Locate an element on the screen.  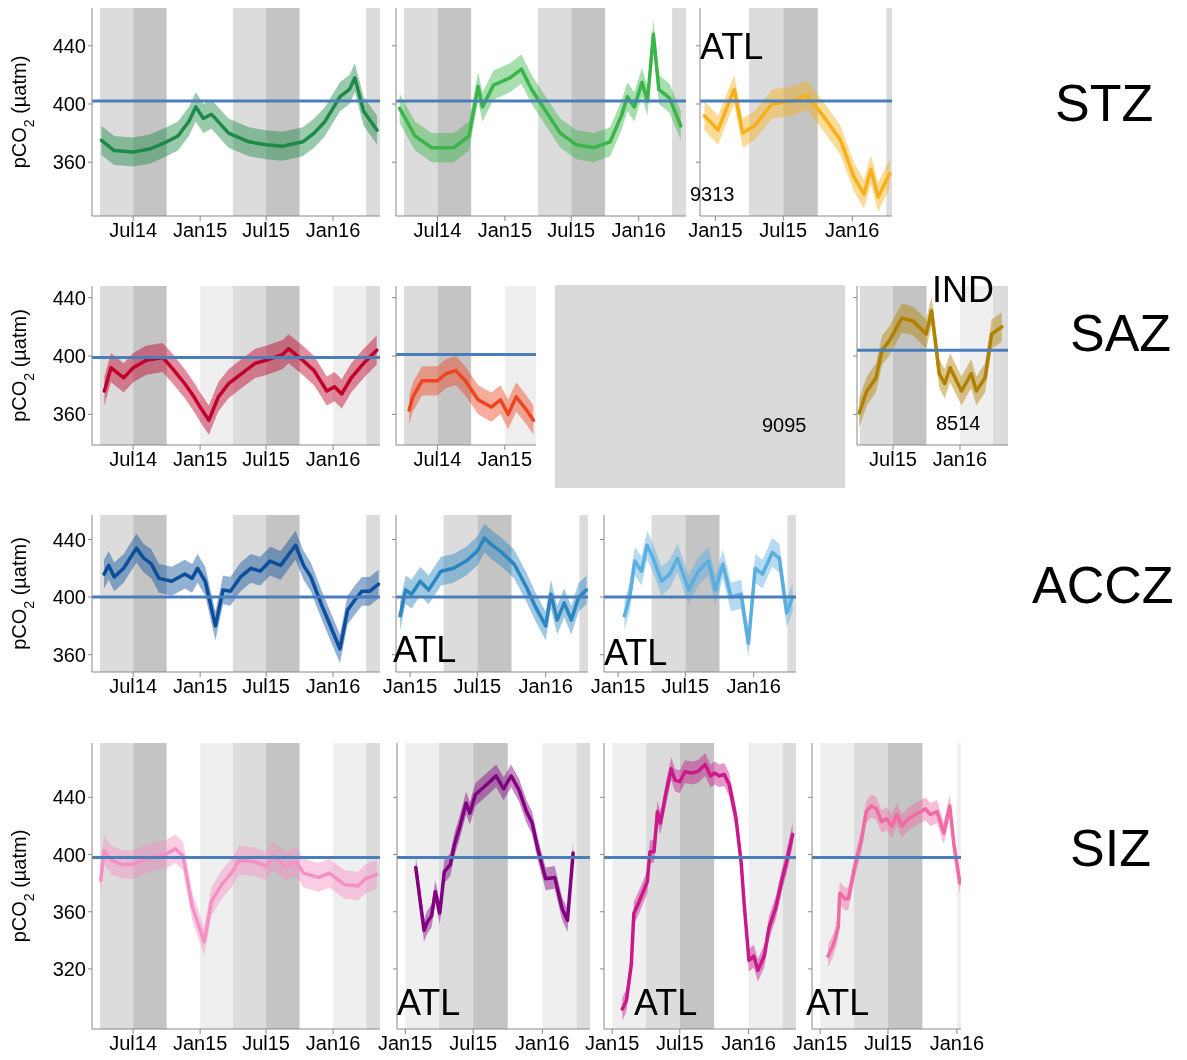
y-tick-label: 320 is located at coordinates (69, 969).